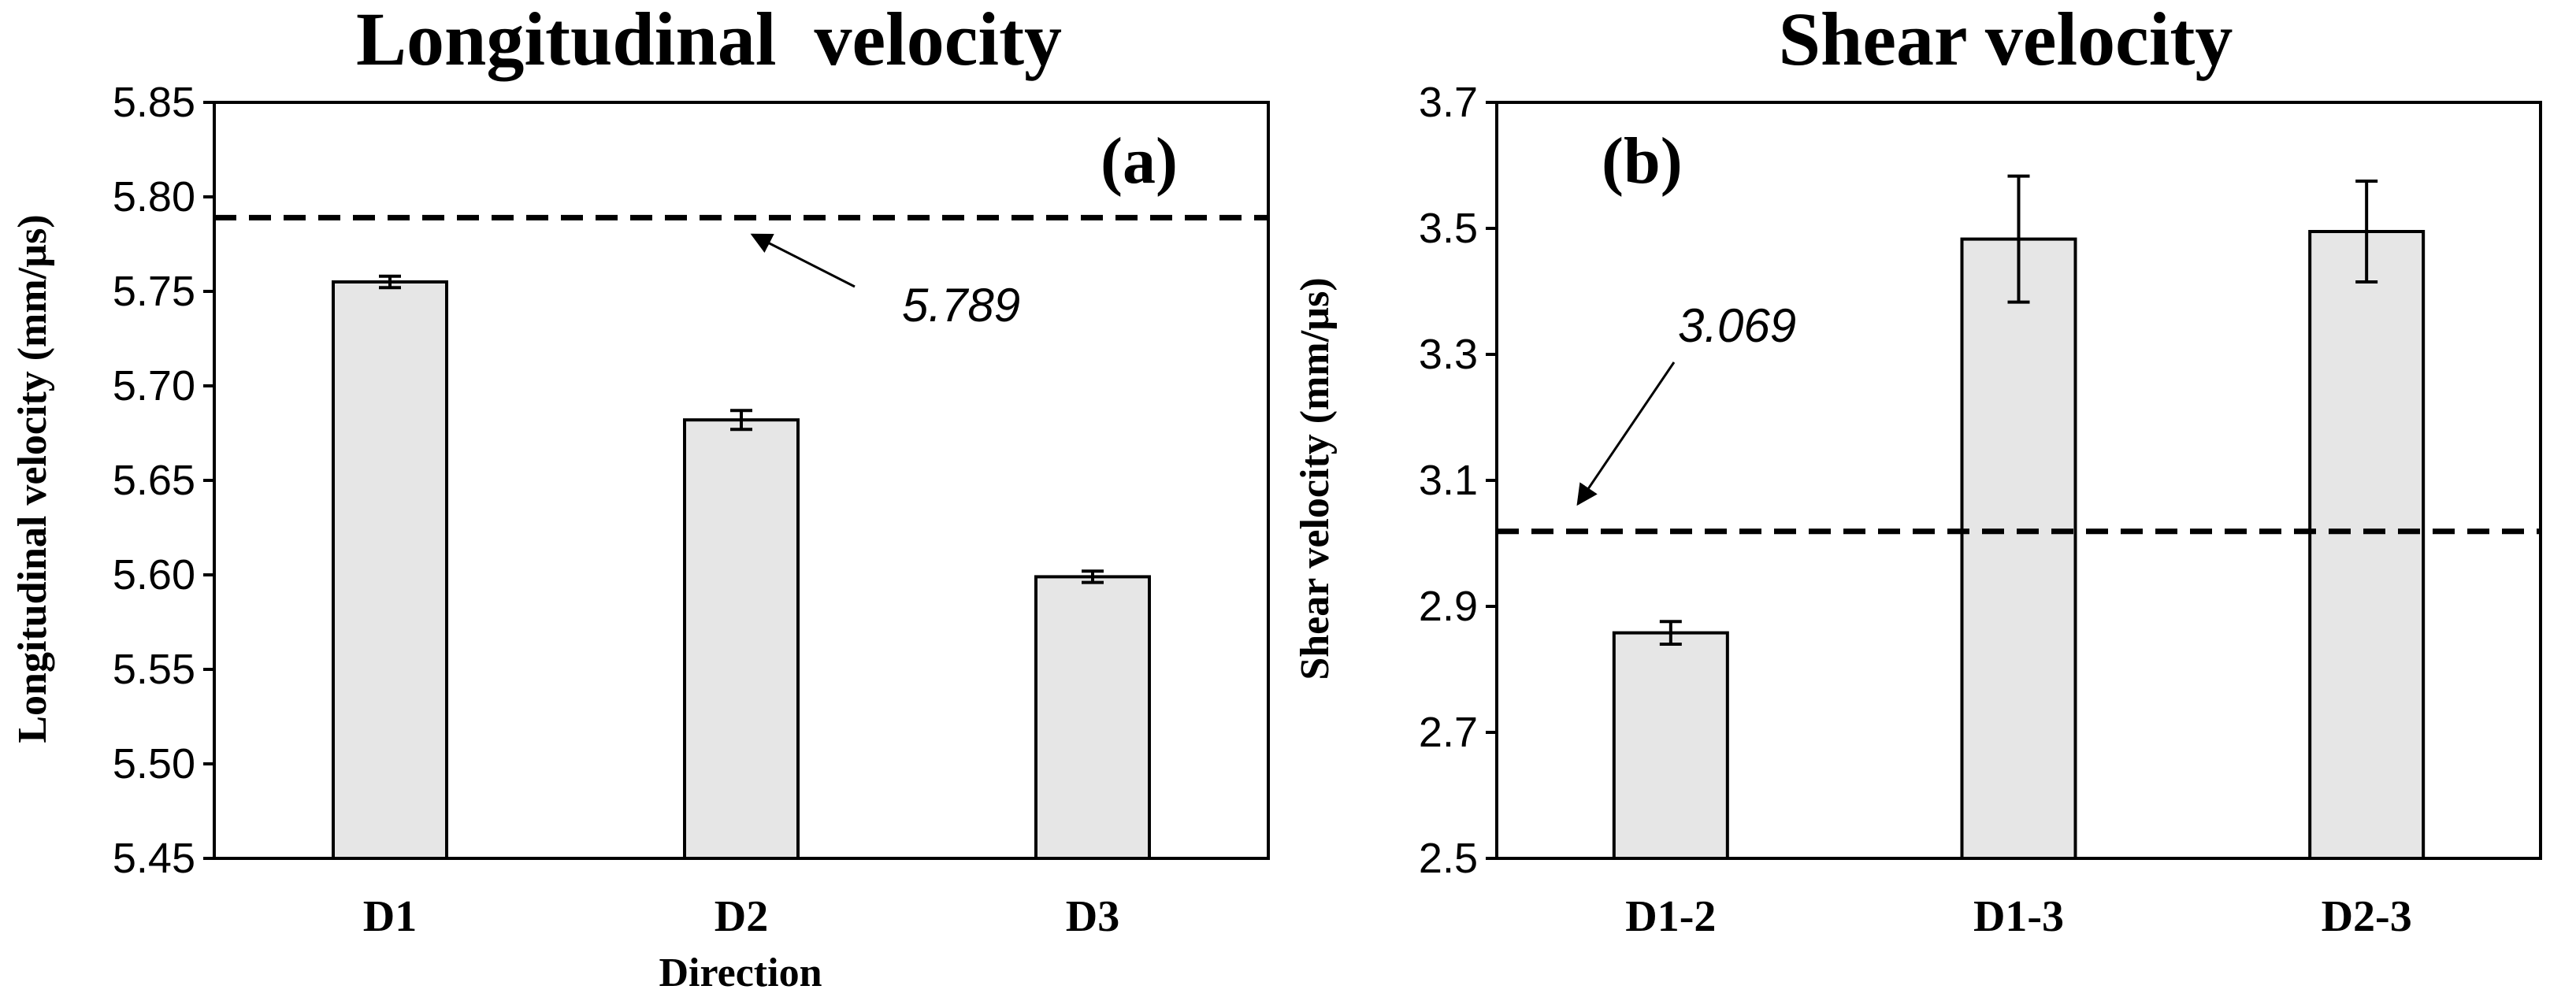 Image resolution: width=2576 pixels, height=1008 pixels. What do you see at coordinates (1092, 718) in the screenshot?
I see `panel-a-bar-d3` at bounding box center [1092, 718].